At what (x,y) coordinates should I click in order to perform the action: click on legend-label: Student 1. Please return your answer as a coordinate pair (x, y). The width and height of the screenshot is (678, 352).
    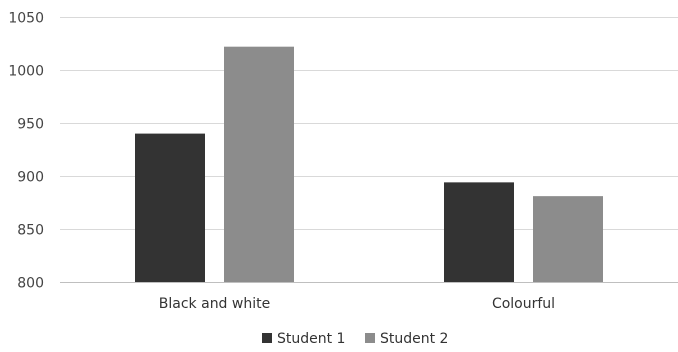
    Looking at the image, I should click on (311, 339).